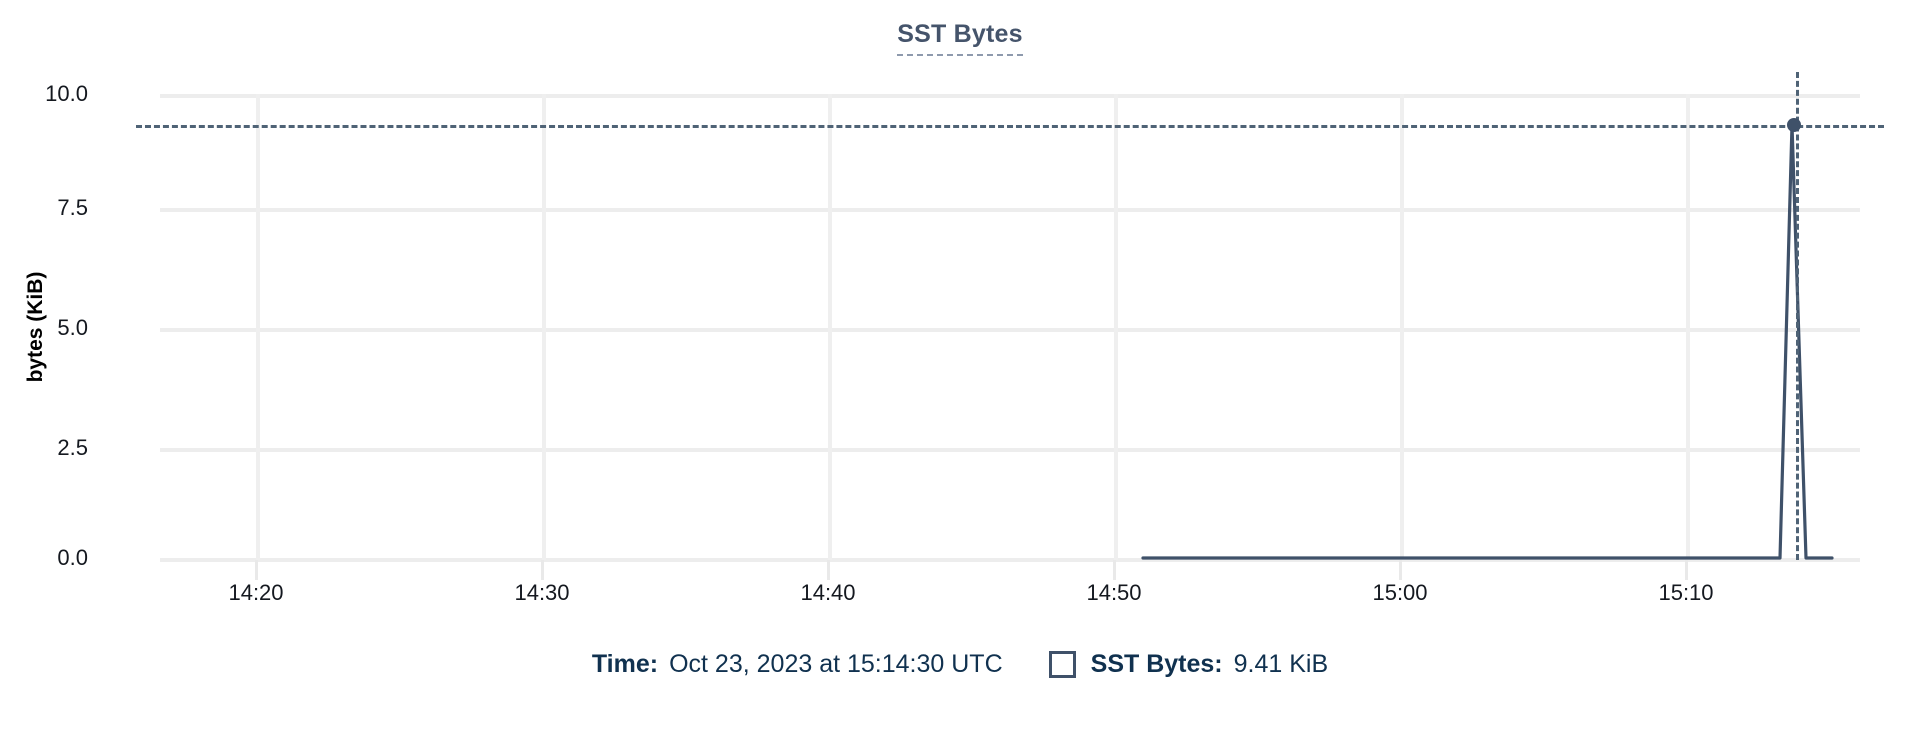 The width and height of the screenshot is (1920, 748). I want to click on crosshair-vertical-line, so click(1797, 316).